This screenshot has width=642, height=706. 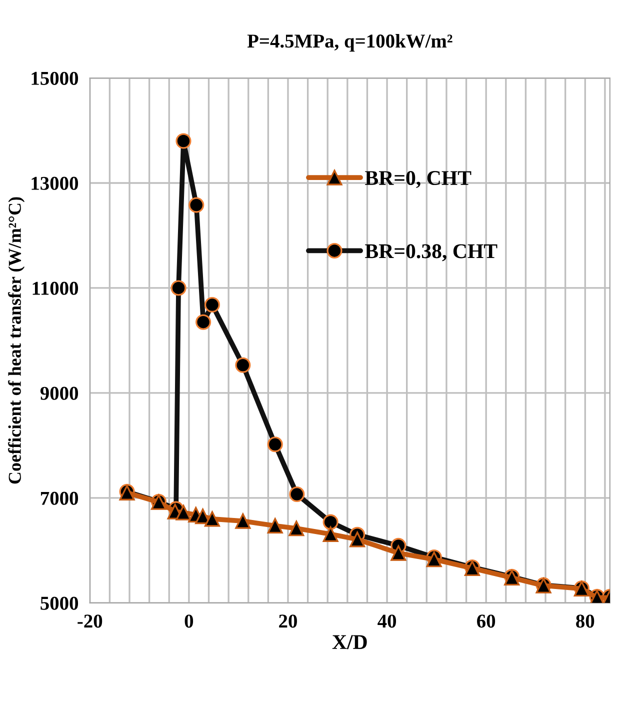 What do you see at coordinates (189, 621) in the screenshot?
I see `x-tick-label: 0` at bounding box center [189, 621].